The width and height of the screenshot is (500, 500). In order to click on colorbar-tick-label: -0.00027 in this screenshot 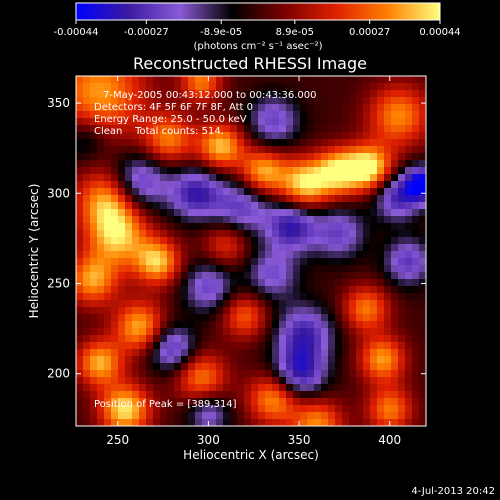, I will do `click(146, 32)`.